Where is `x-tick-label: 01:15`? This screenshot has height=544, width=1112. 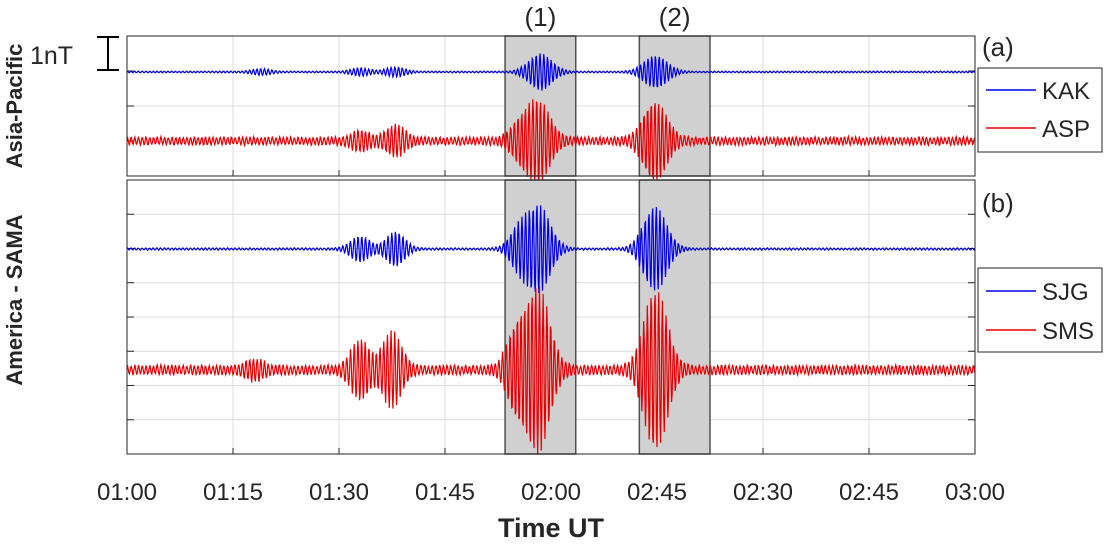
x-tick-label: 01:15 is located at coordinates (233, 492).